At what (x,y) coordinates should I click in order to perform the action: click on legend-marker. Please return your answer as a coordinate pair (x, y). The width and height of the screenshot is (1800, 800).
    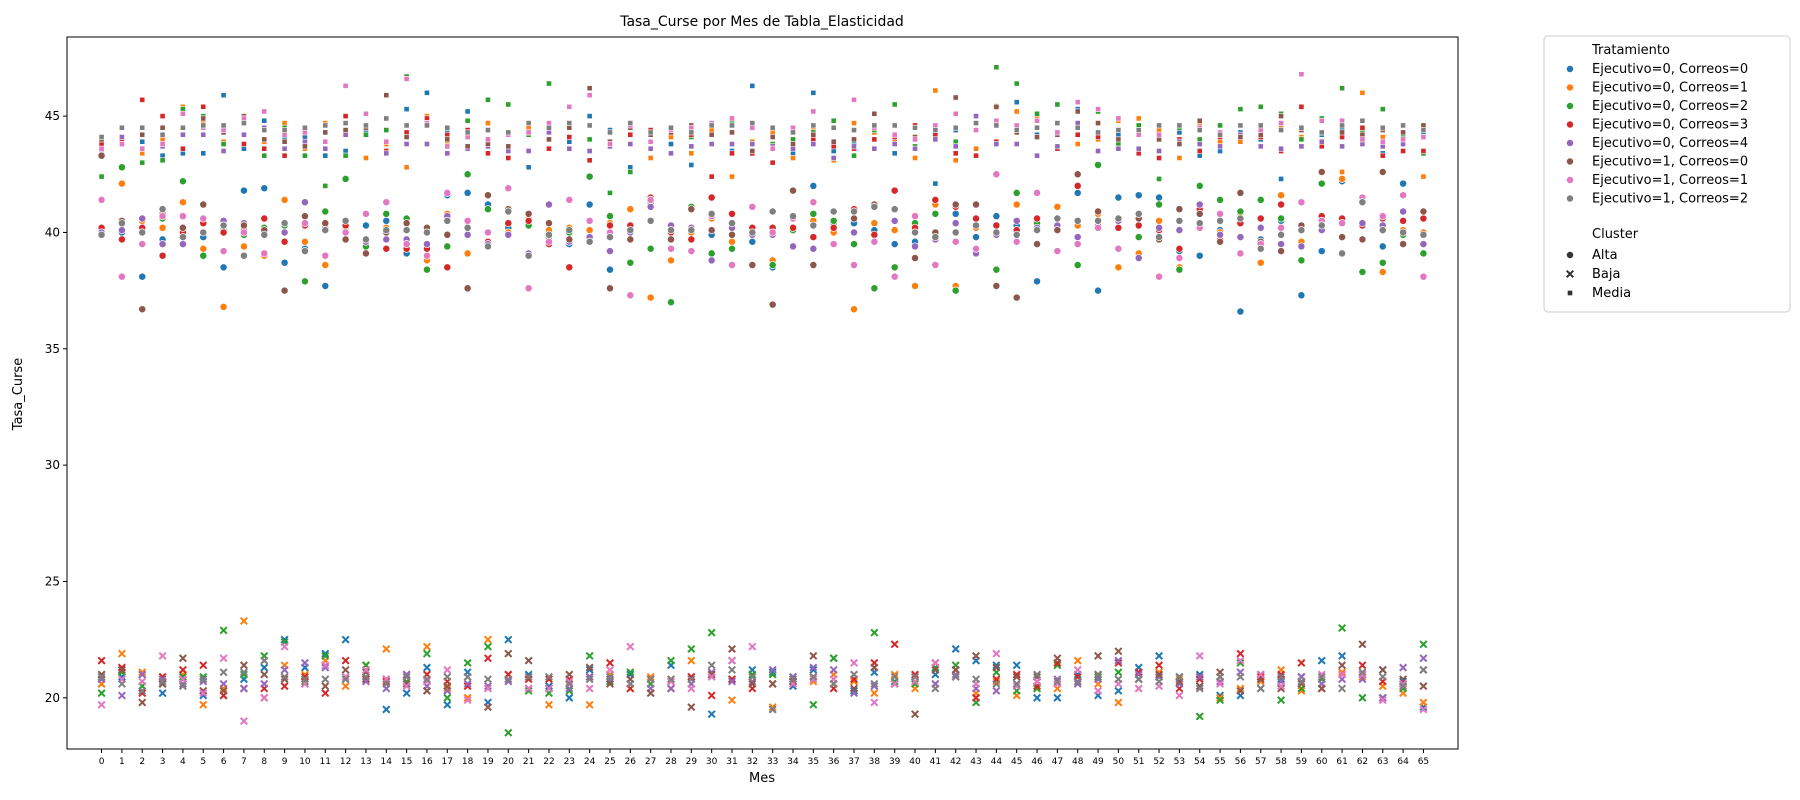
    Looking at the image, I should click on (1570, 161).